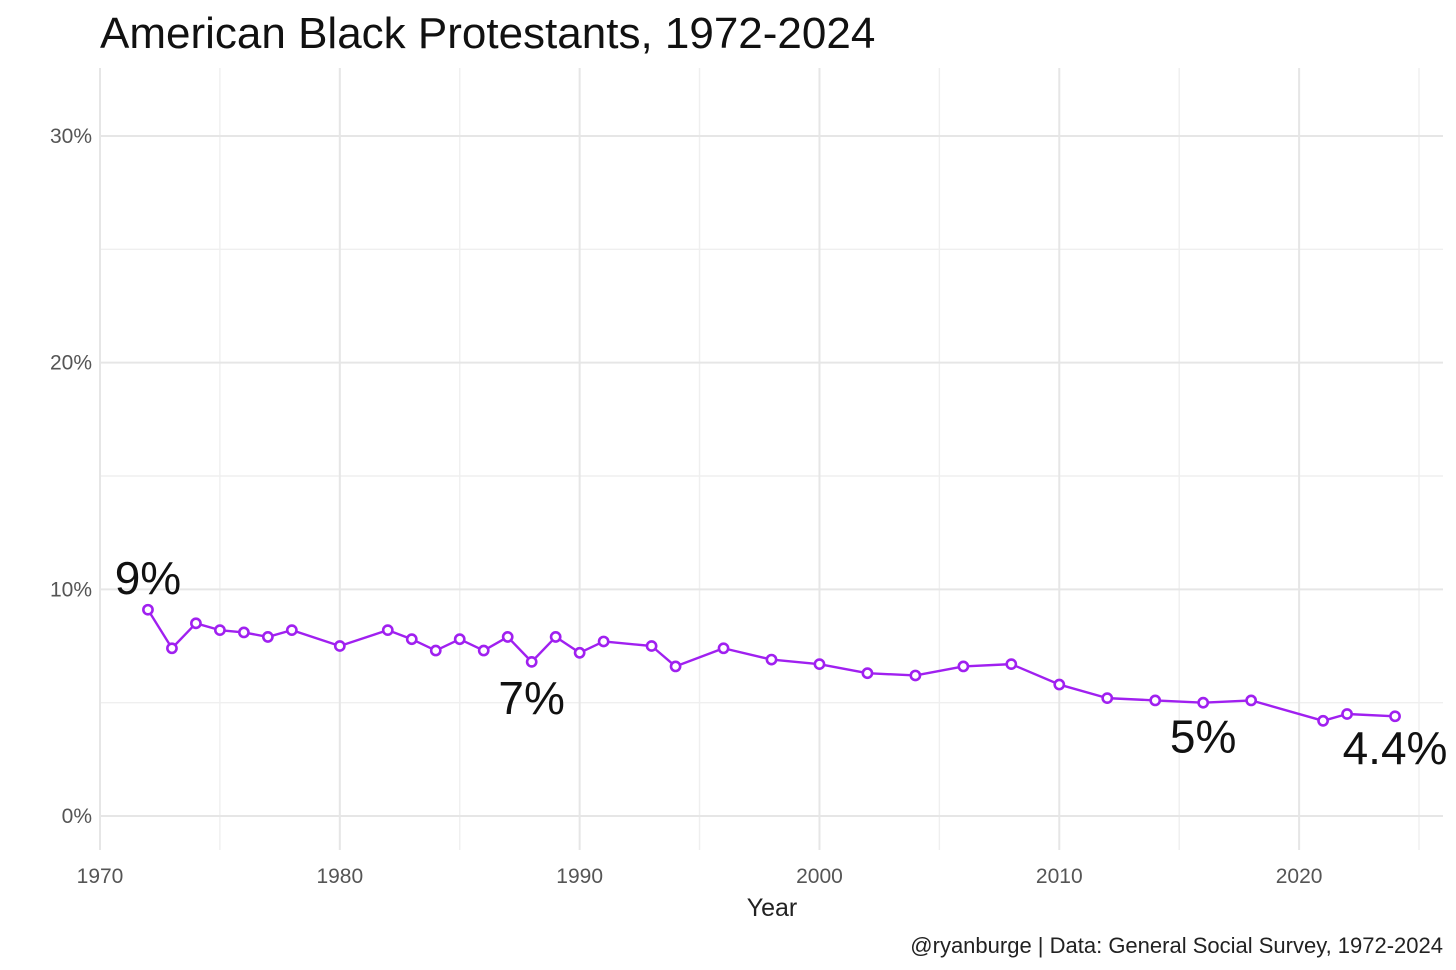 This screenshot has width=1456, height=970. What do you see at coordinates (531, 698) in the screenshot?
I see `data-label: 7%` at bounding box center [531, 698].